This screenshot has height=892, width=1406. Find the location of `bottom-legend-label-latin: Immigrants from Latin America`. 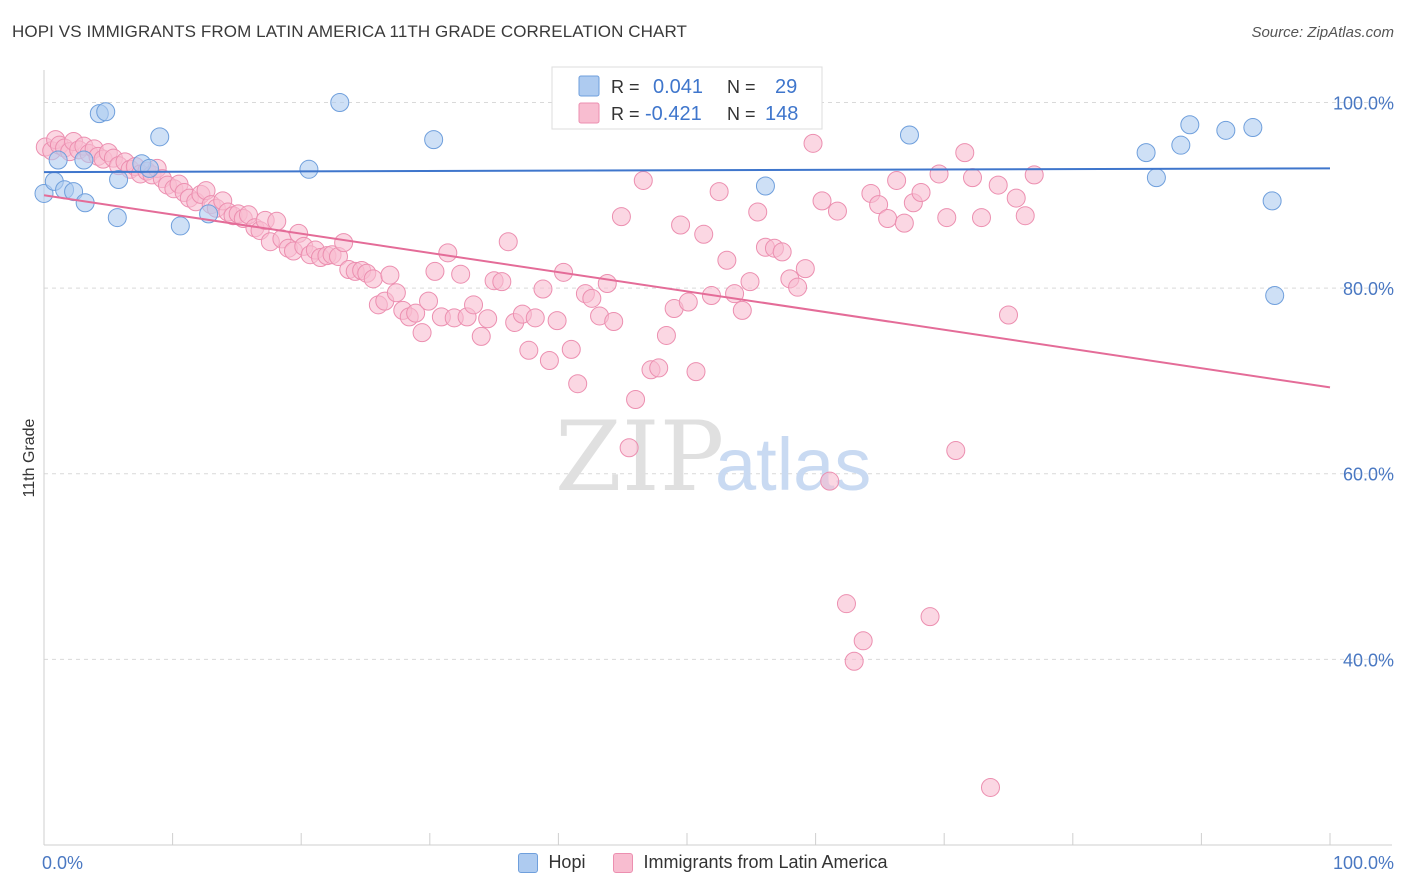

bottom-legend-label-latin: Immigrants from Latin America is located at coordinates (765, 862).